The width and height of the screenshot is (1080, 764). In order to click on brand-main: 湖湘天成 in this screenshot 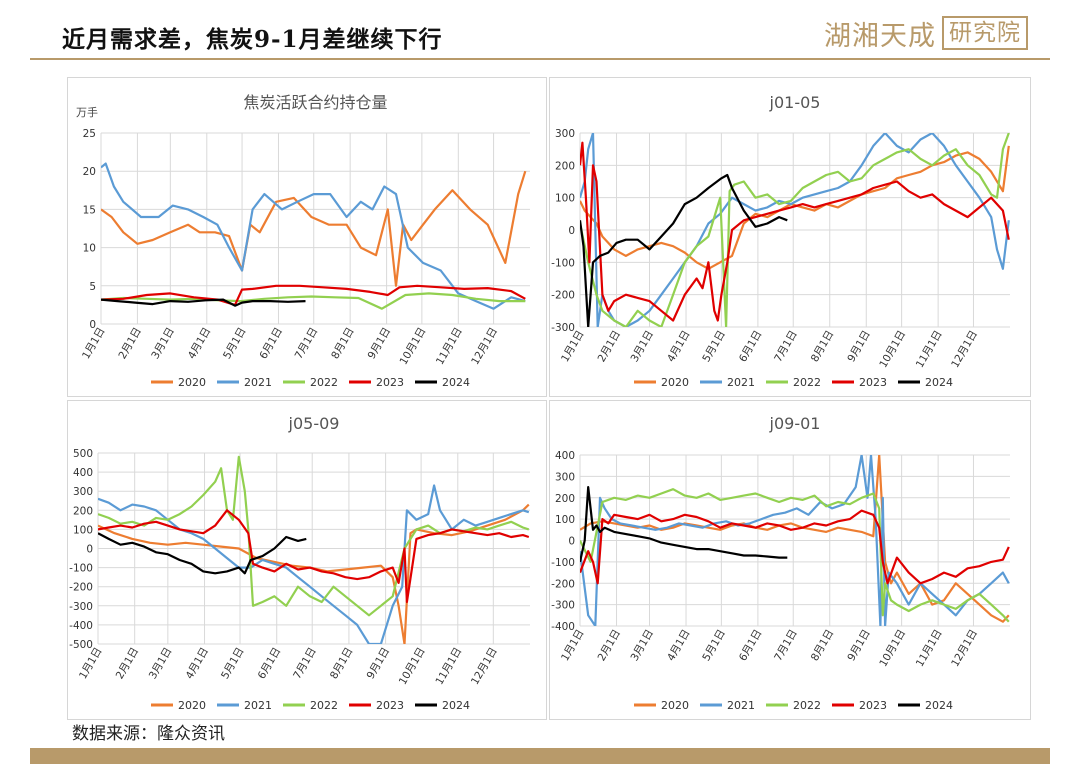, I will do `click(880, 36)`.